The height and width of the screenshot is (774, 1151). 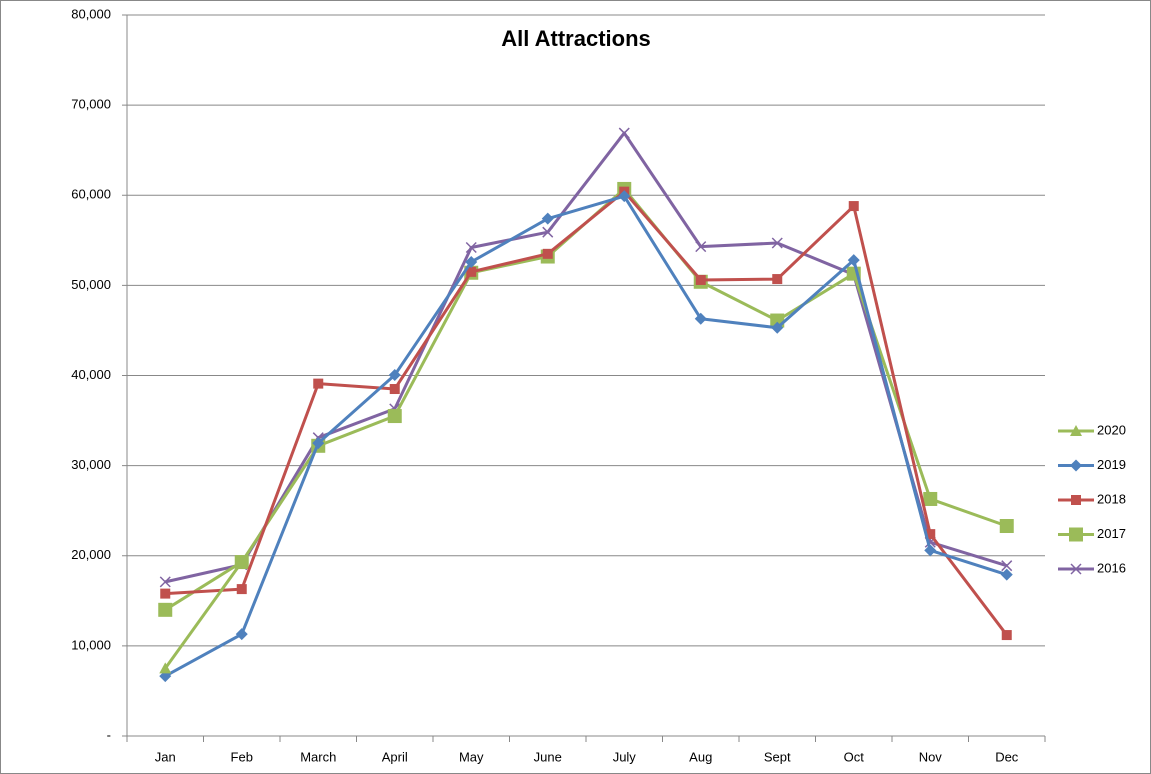 What do you see at coordinates (91, 464) in the screenshot?
I see `y-tick-label: 30,000` at bounding box center [91, 464].